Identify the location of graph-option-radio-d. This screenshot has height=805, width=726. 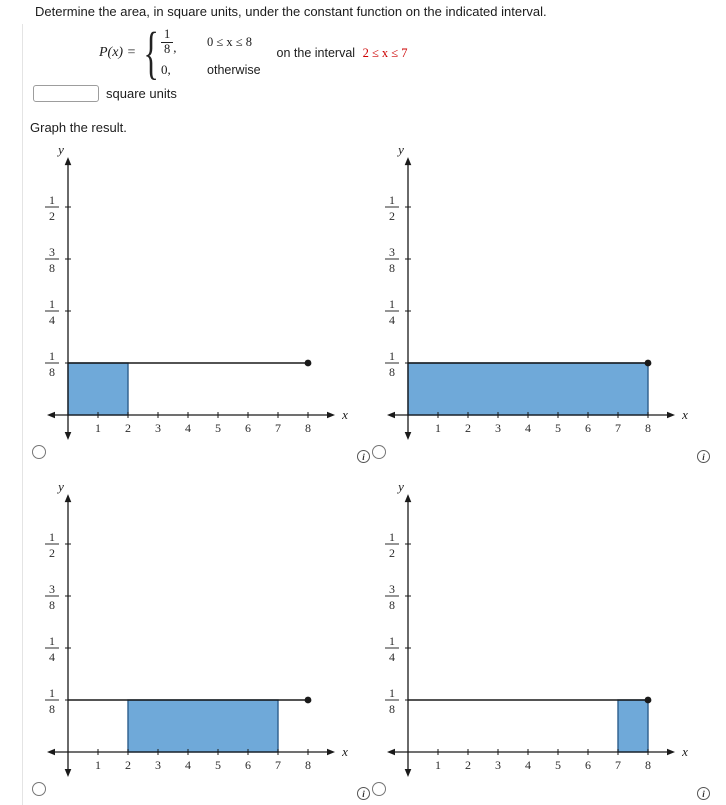
(379, 789).